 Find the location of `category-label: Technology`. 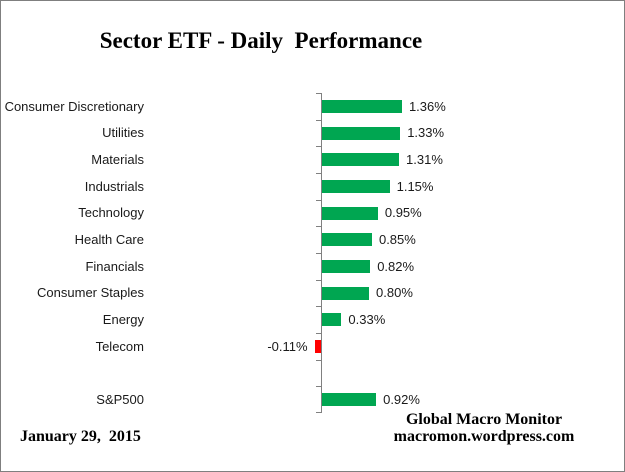

category-label: Technology is located at coordinates (111, 213).